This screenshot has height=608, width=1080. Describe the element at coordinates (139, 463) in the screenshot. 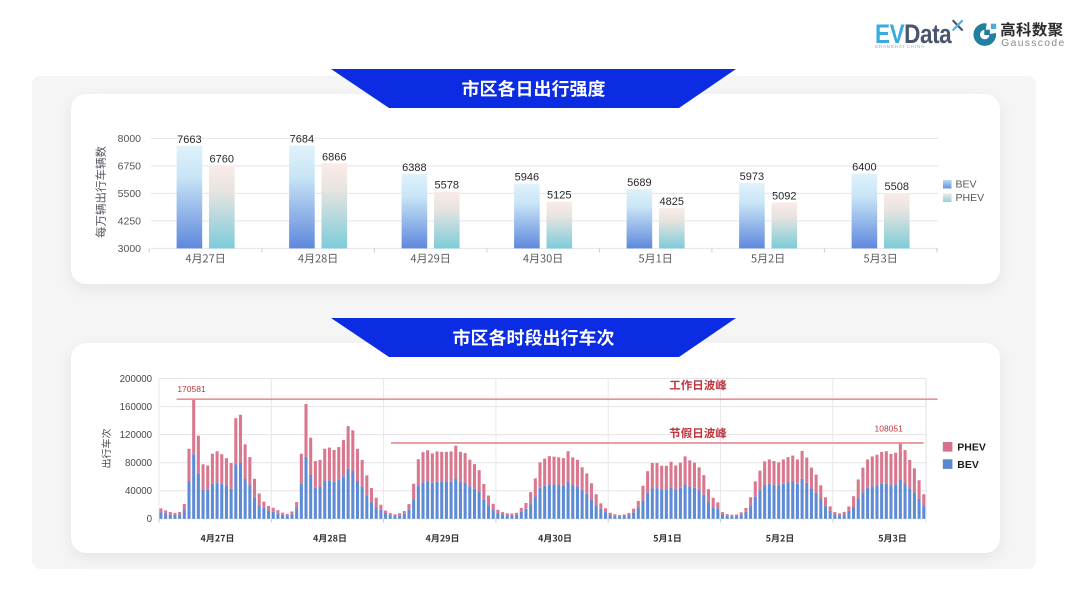

I see `svg-text: 80000` at that location.